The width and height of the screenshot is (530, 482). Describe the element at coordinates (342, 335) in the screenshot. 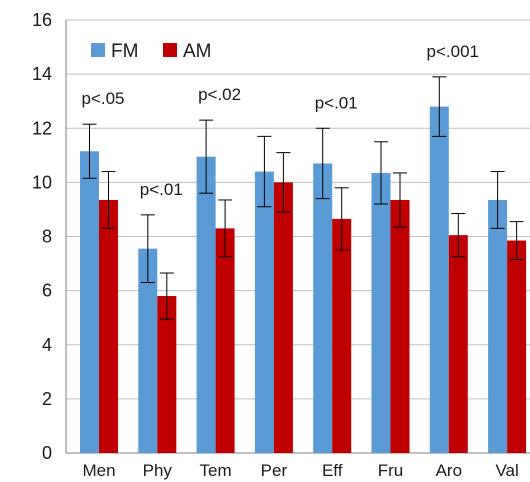

I see `bar-am-eff` at that location.